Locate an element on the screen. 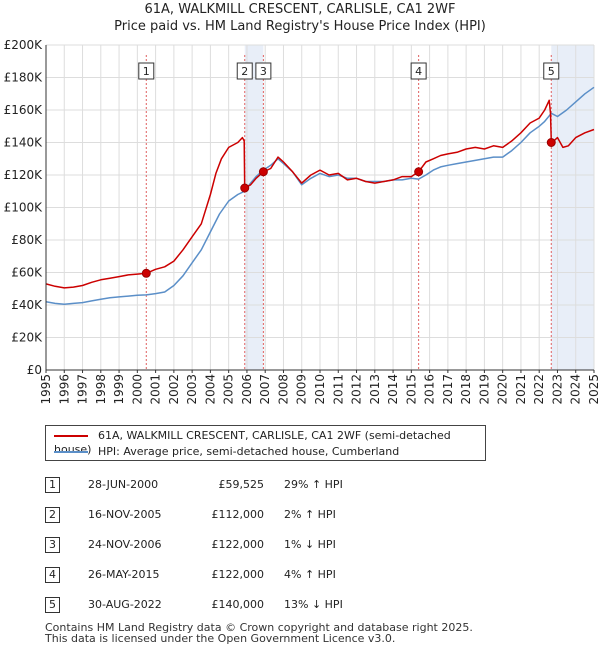 This screenshot has width=600, height=650. legend-swatch-hpi is located at coordinates (71, 452).